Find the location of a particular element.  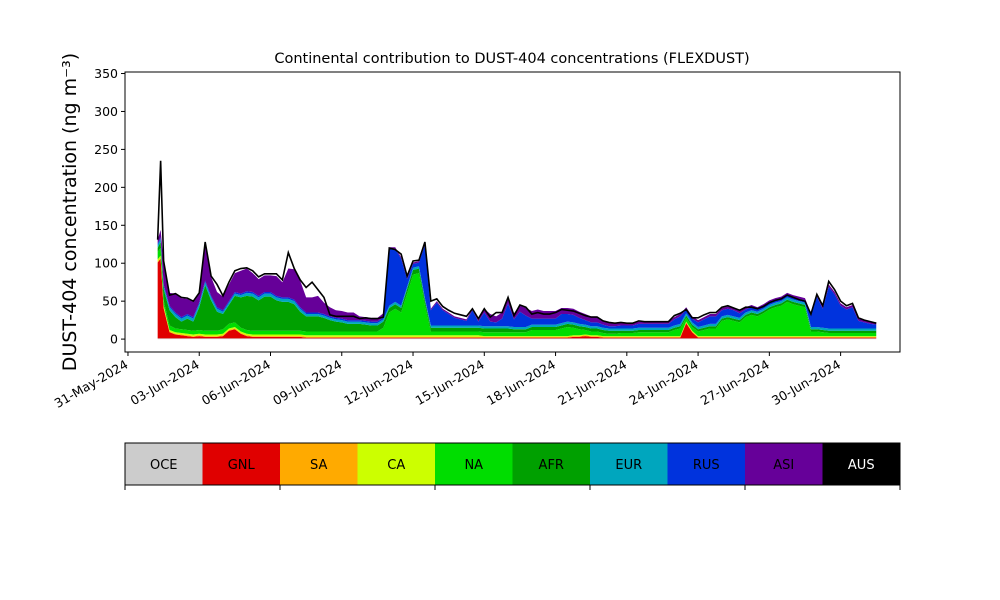

legend-swatch-na is located at coordinates (474, 464).